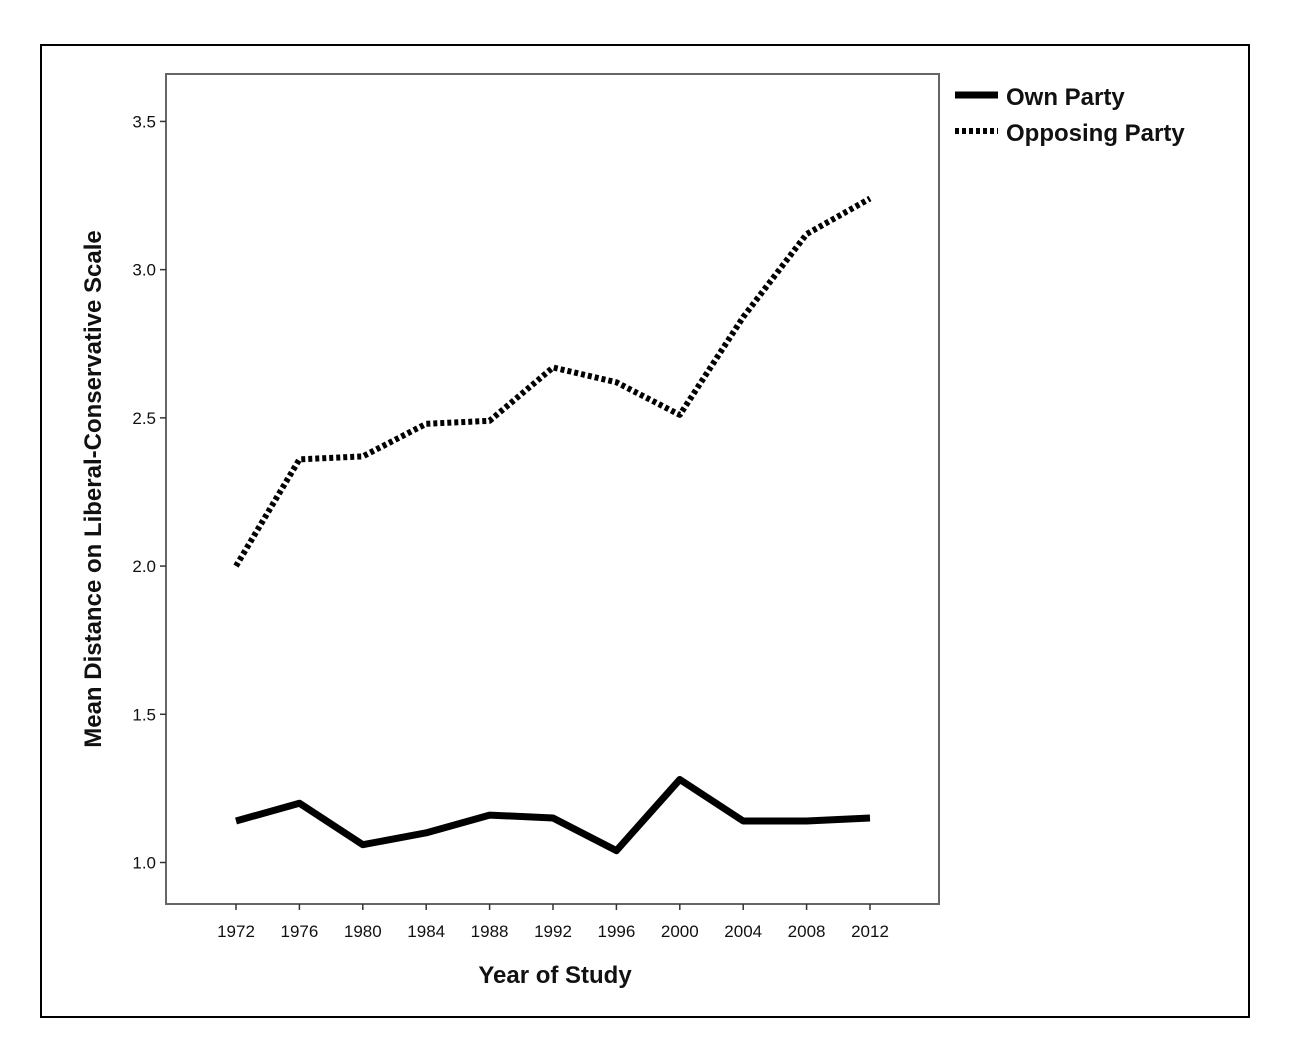 This screenshot has height=1046, width=1294. What do you see at coordinates (553, 815) in the screenshot?
I see `series-line-own-party` at bounding box center [553, 815].